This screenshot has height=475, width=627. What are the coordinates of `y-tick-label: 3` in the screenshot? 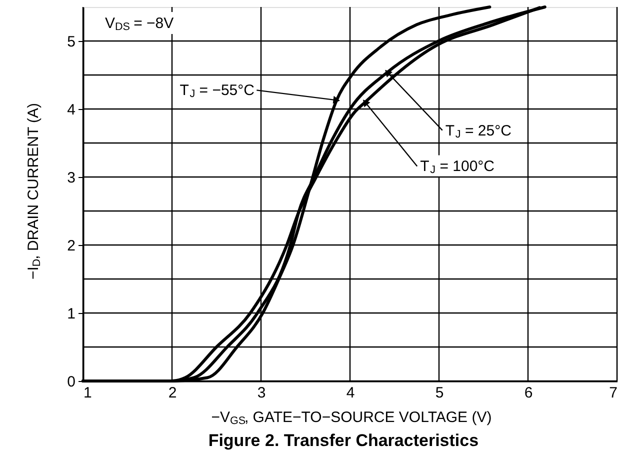 It's located at (71, 178).